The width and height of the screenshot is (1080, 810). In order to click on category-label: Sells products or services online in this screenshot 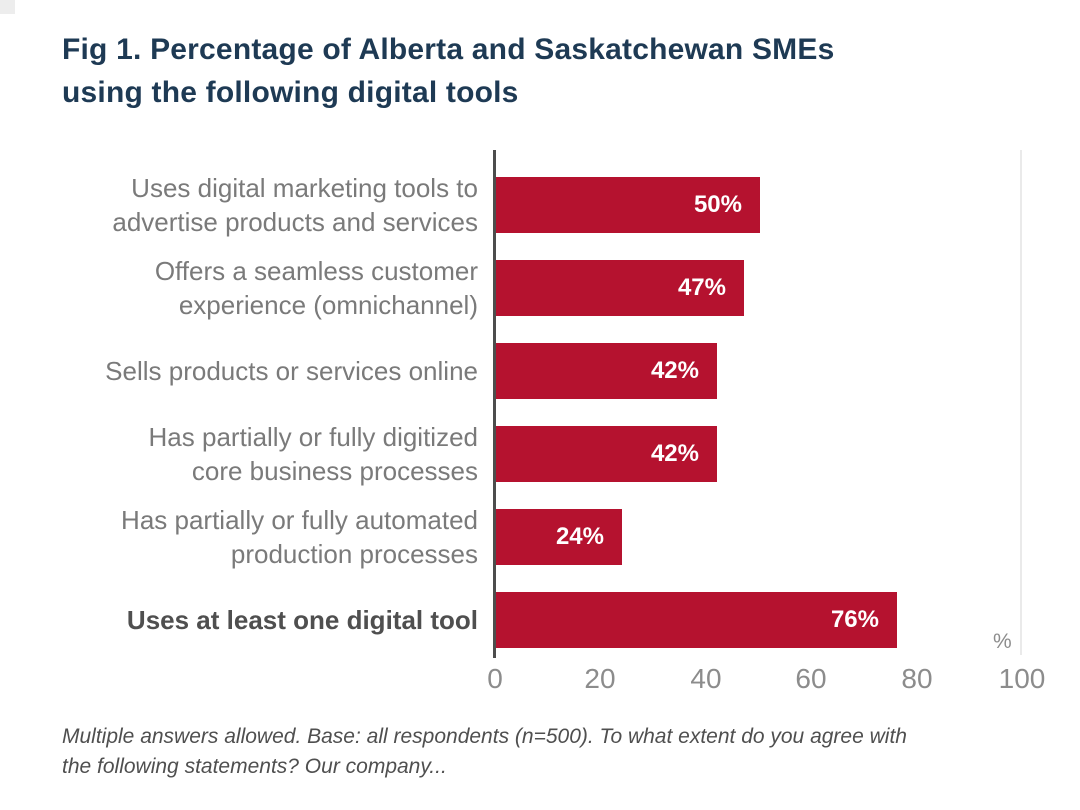, I will do `click(291, 370)`.